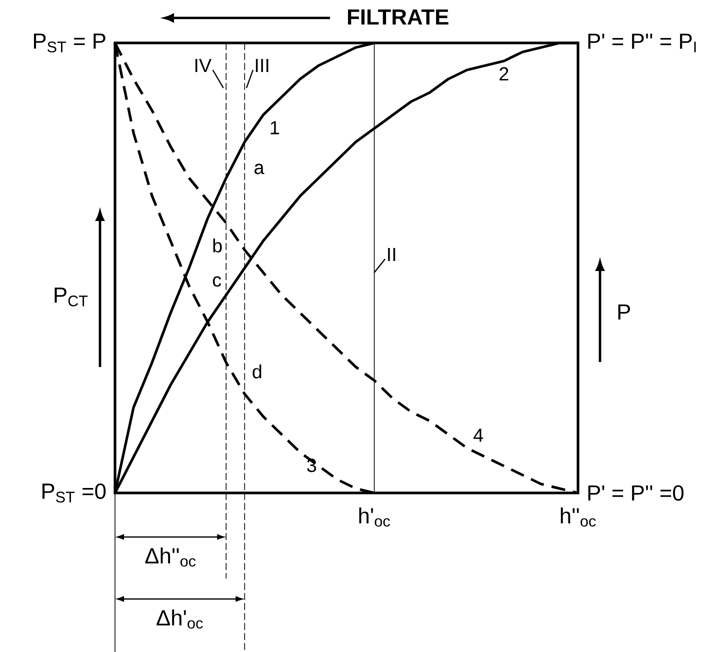  Describe the element at coordinates (274, 127) in the screenshot. I see `series-label: 1` at that location.